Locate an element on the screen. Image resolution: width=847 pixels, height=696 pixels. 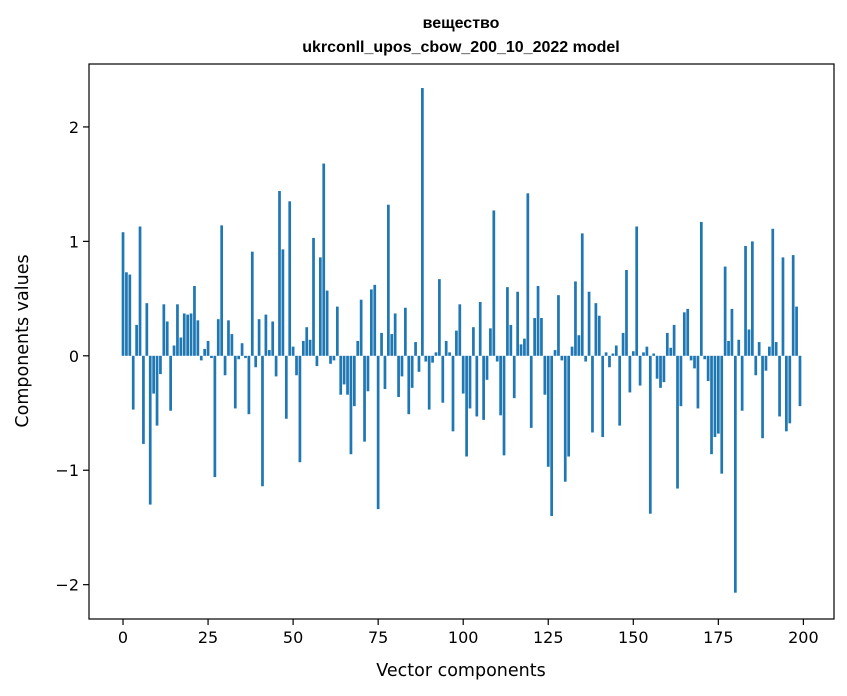
x-tick-label: 200 is located at coordinates (803, 637).